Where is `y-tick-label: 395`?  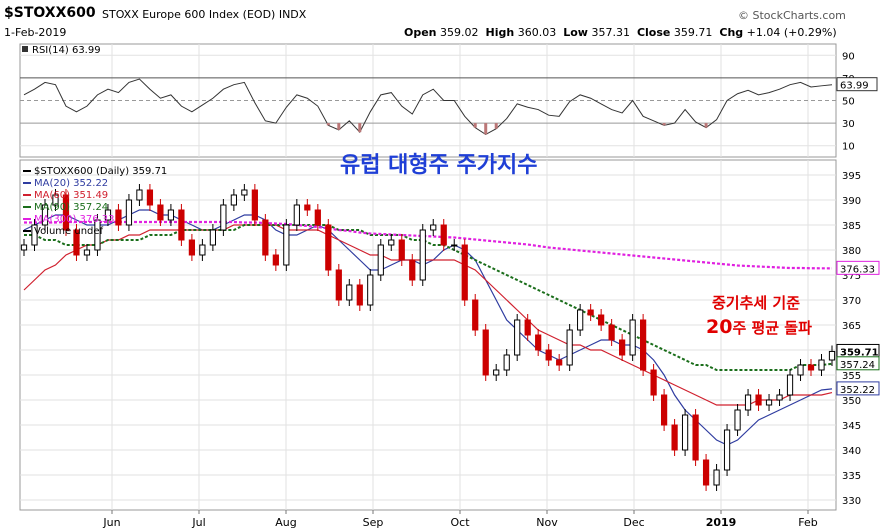
y-tick-label: 395 is located at coordinates (851, 176).